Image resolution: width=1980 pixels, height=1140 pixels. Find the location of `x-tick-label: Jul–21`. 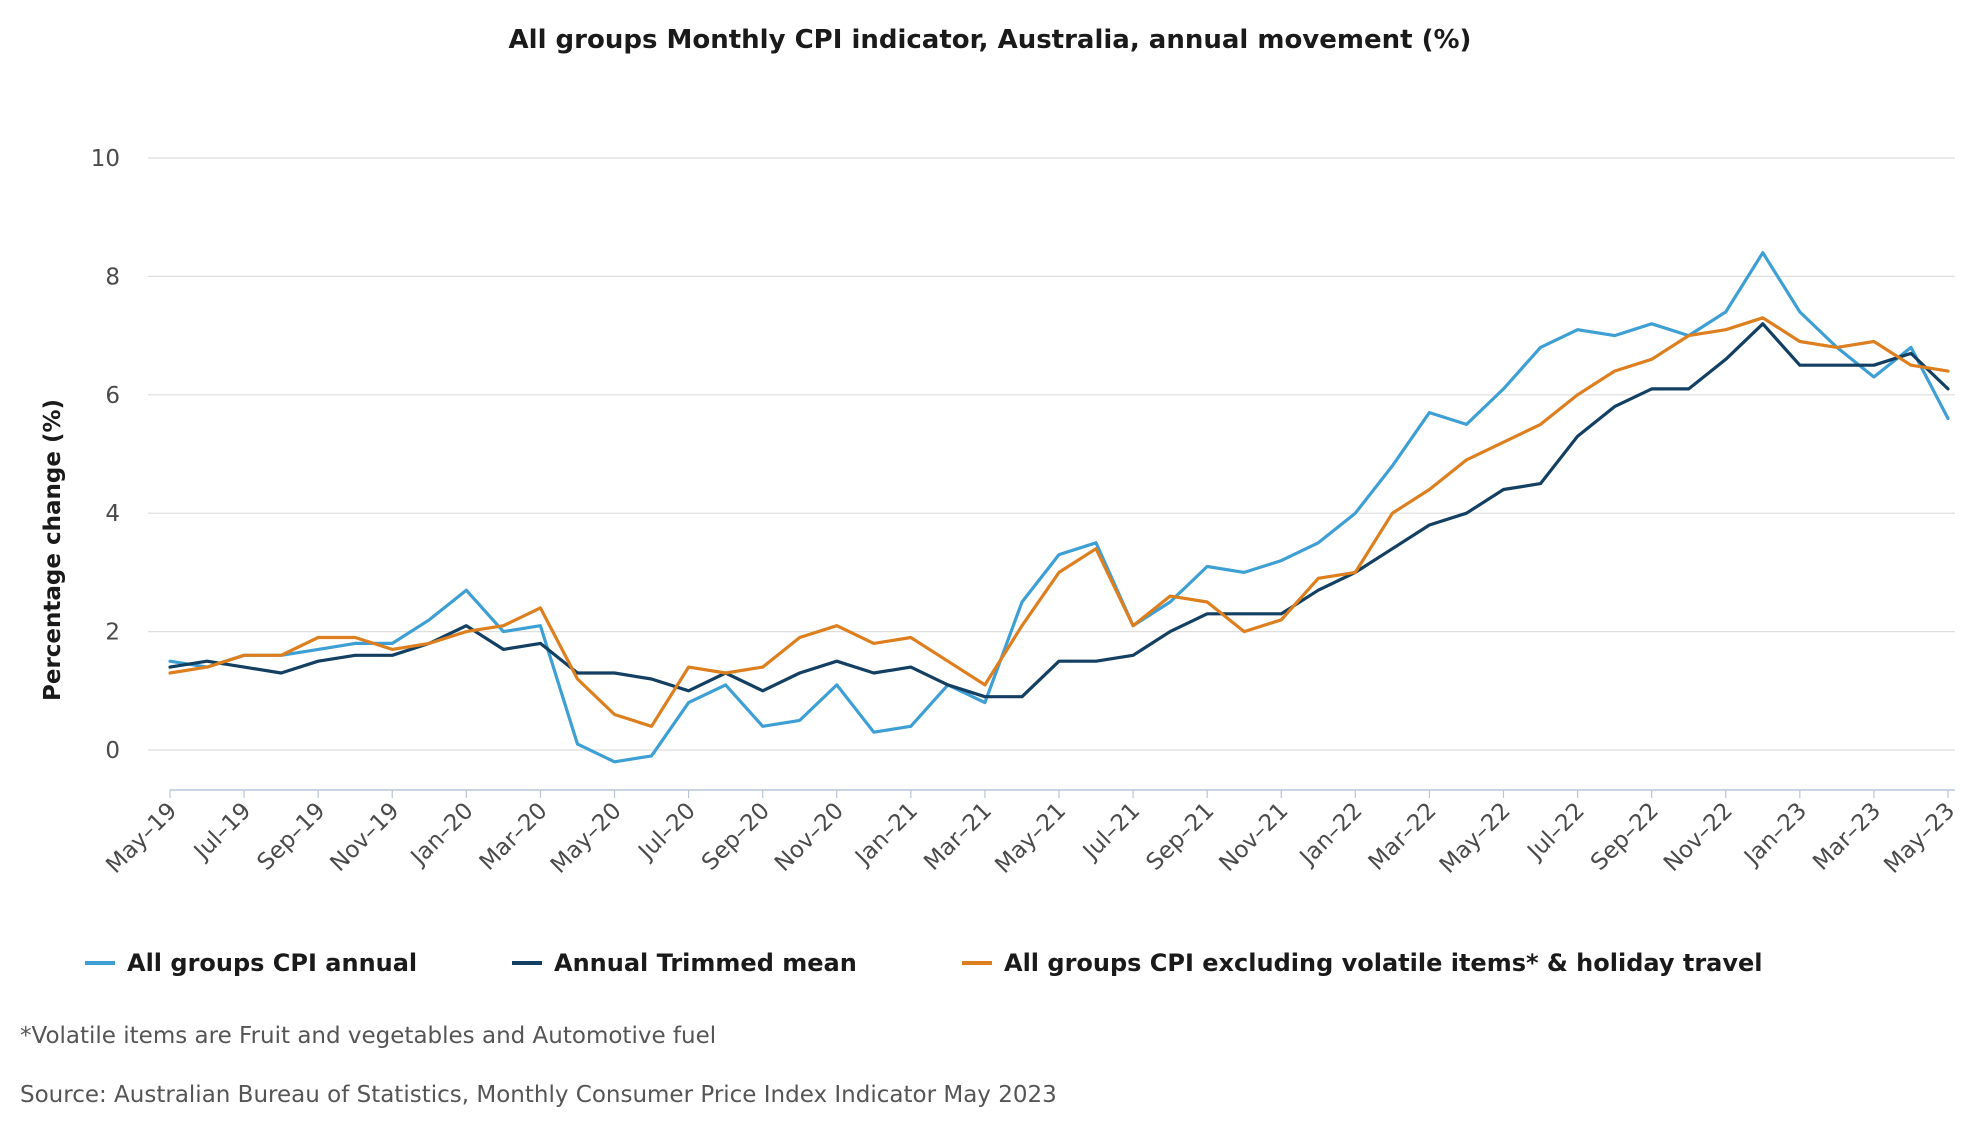

x-tick-label: Jul–21 is located at coordinates (1111, 832).